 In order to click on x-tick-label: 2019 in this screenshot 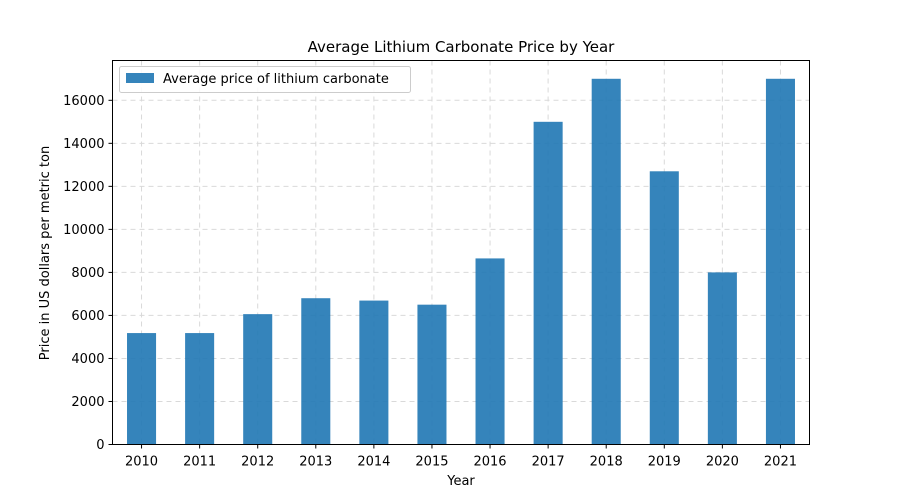, I will do `click(664, 462)`.